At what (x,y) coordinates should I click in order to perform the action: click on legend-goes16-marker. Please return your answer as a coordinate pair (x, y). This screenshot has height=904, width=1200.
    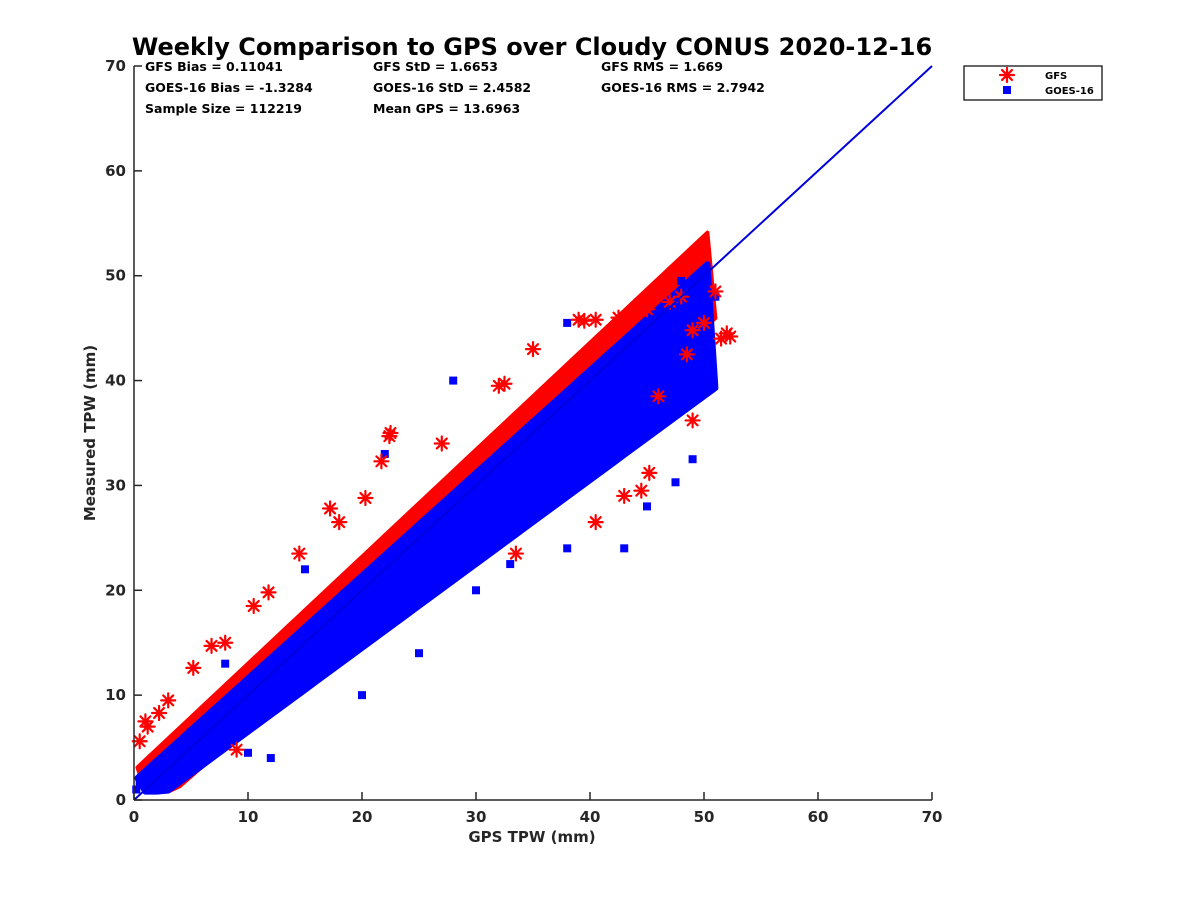
    Looking at the image, I should click on (1007, 90).